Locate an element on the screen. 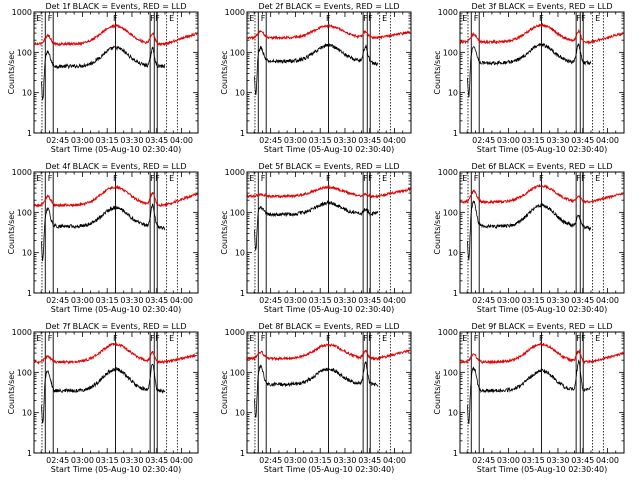 Image resolution: width=640 pixels, height=480 pixels. panel-title: Det 1f BLACK = Events, RED = LLD is located at coordinates (115, 6).